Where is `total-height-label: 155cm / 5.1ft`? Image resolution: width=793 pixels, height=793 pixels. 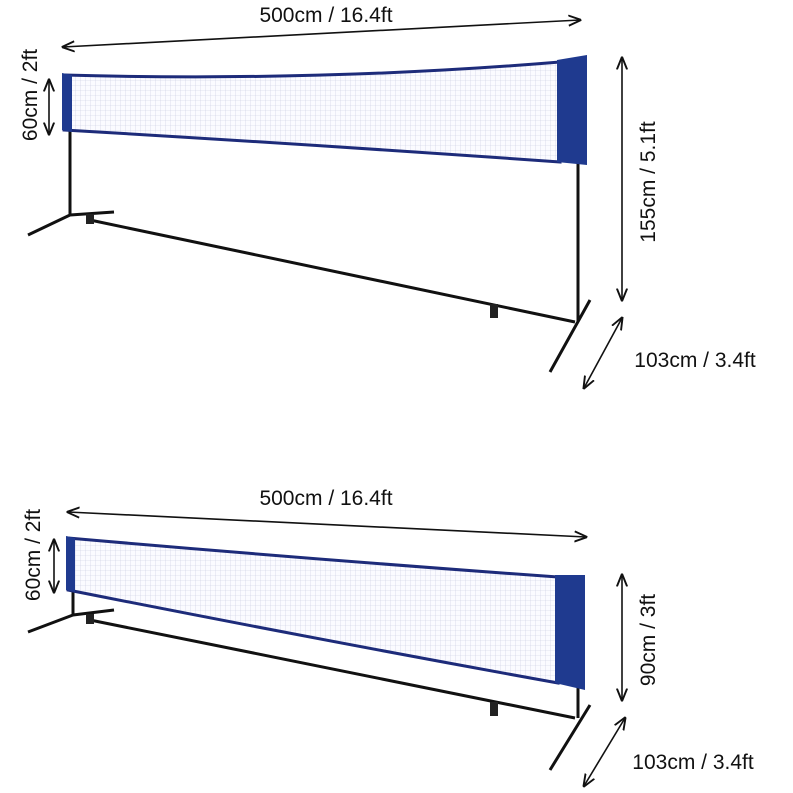 total-height-label: 155cm / 5.1ft is located at coordinates (648, 182).